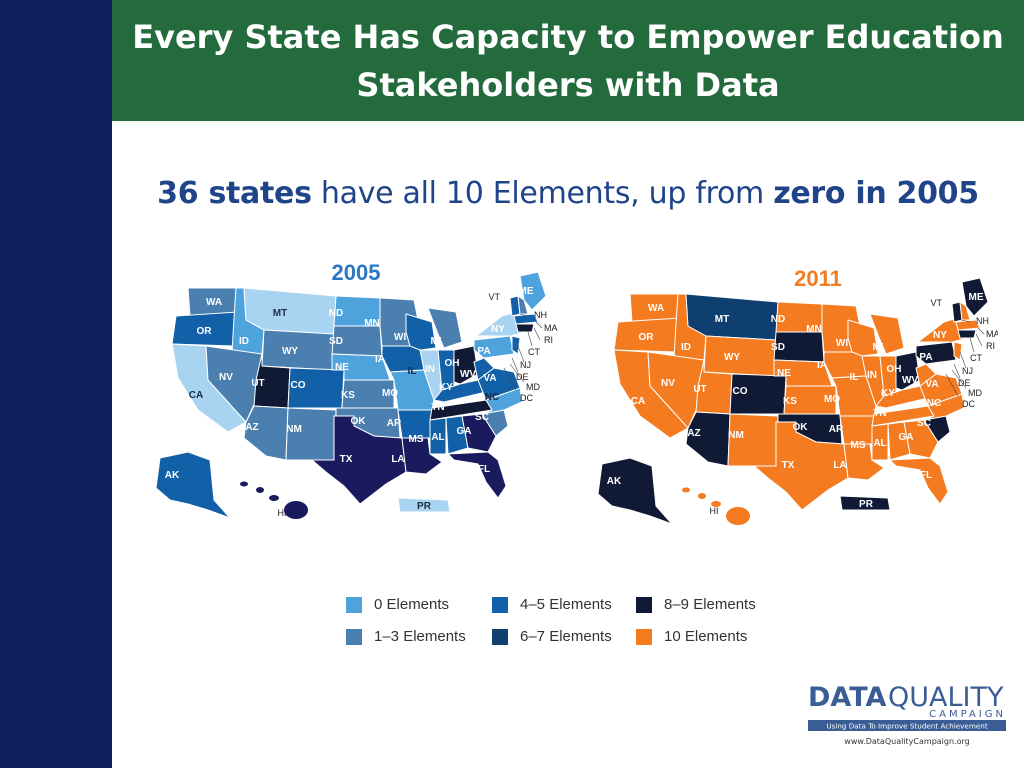 Image resolution: width=1024 pixels, height=768 pixels. I want to click on label-2011-TX: TX, so click(788, 465).